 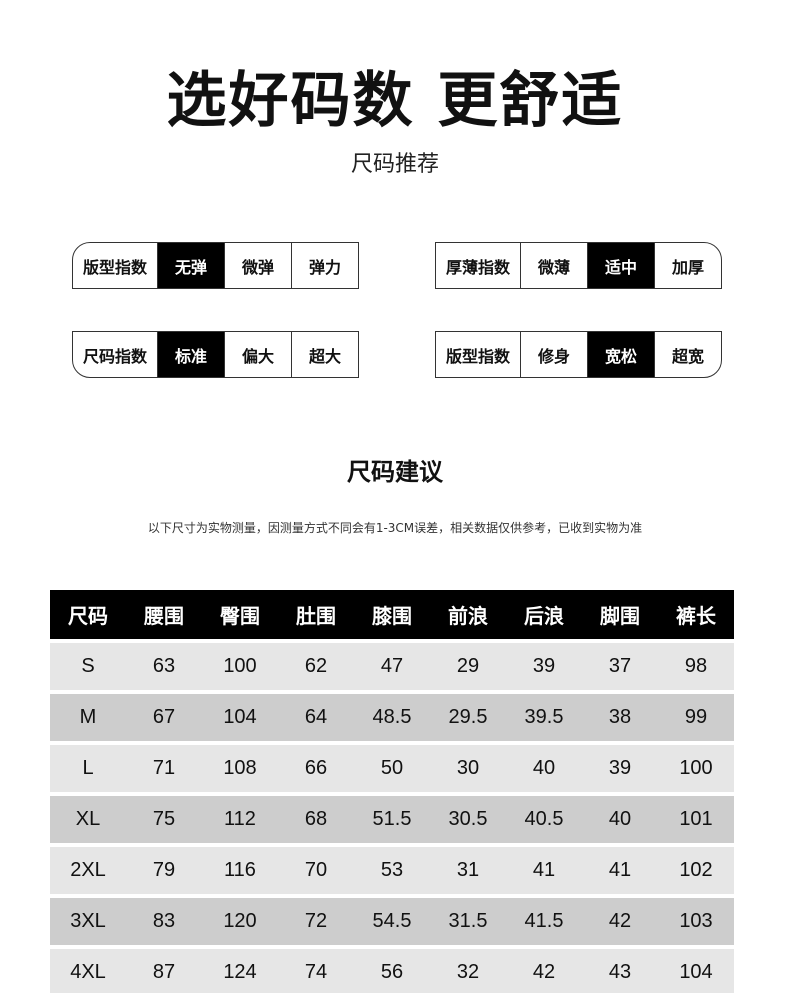 I want to click on table-cell: 75, so click(x=164, y=819).